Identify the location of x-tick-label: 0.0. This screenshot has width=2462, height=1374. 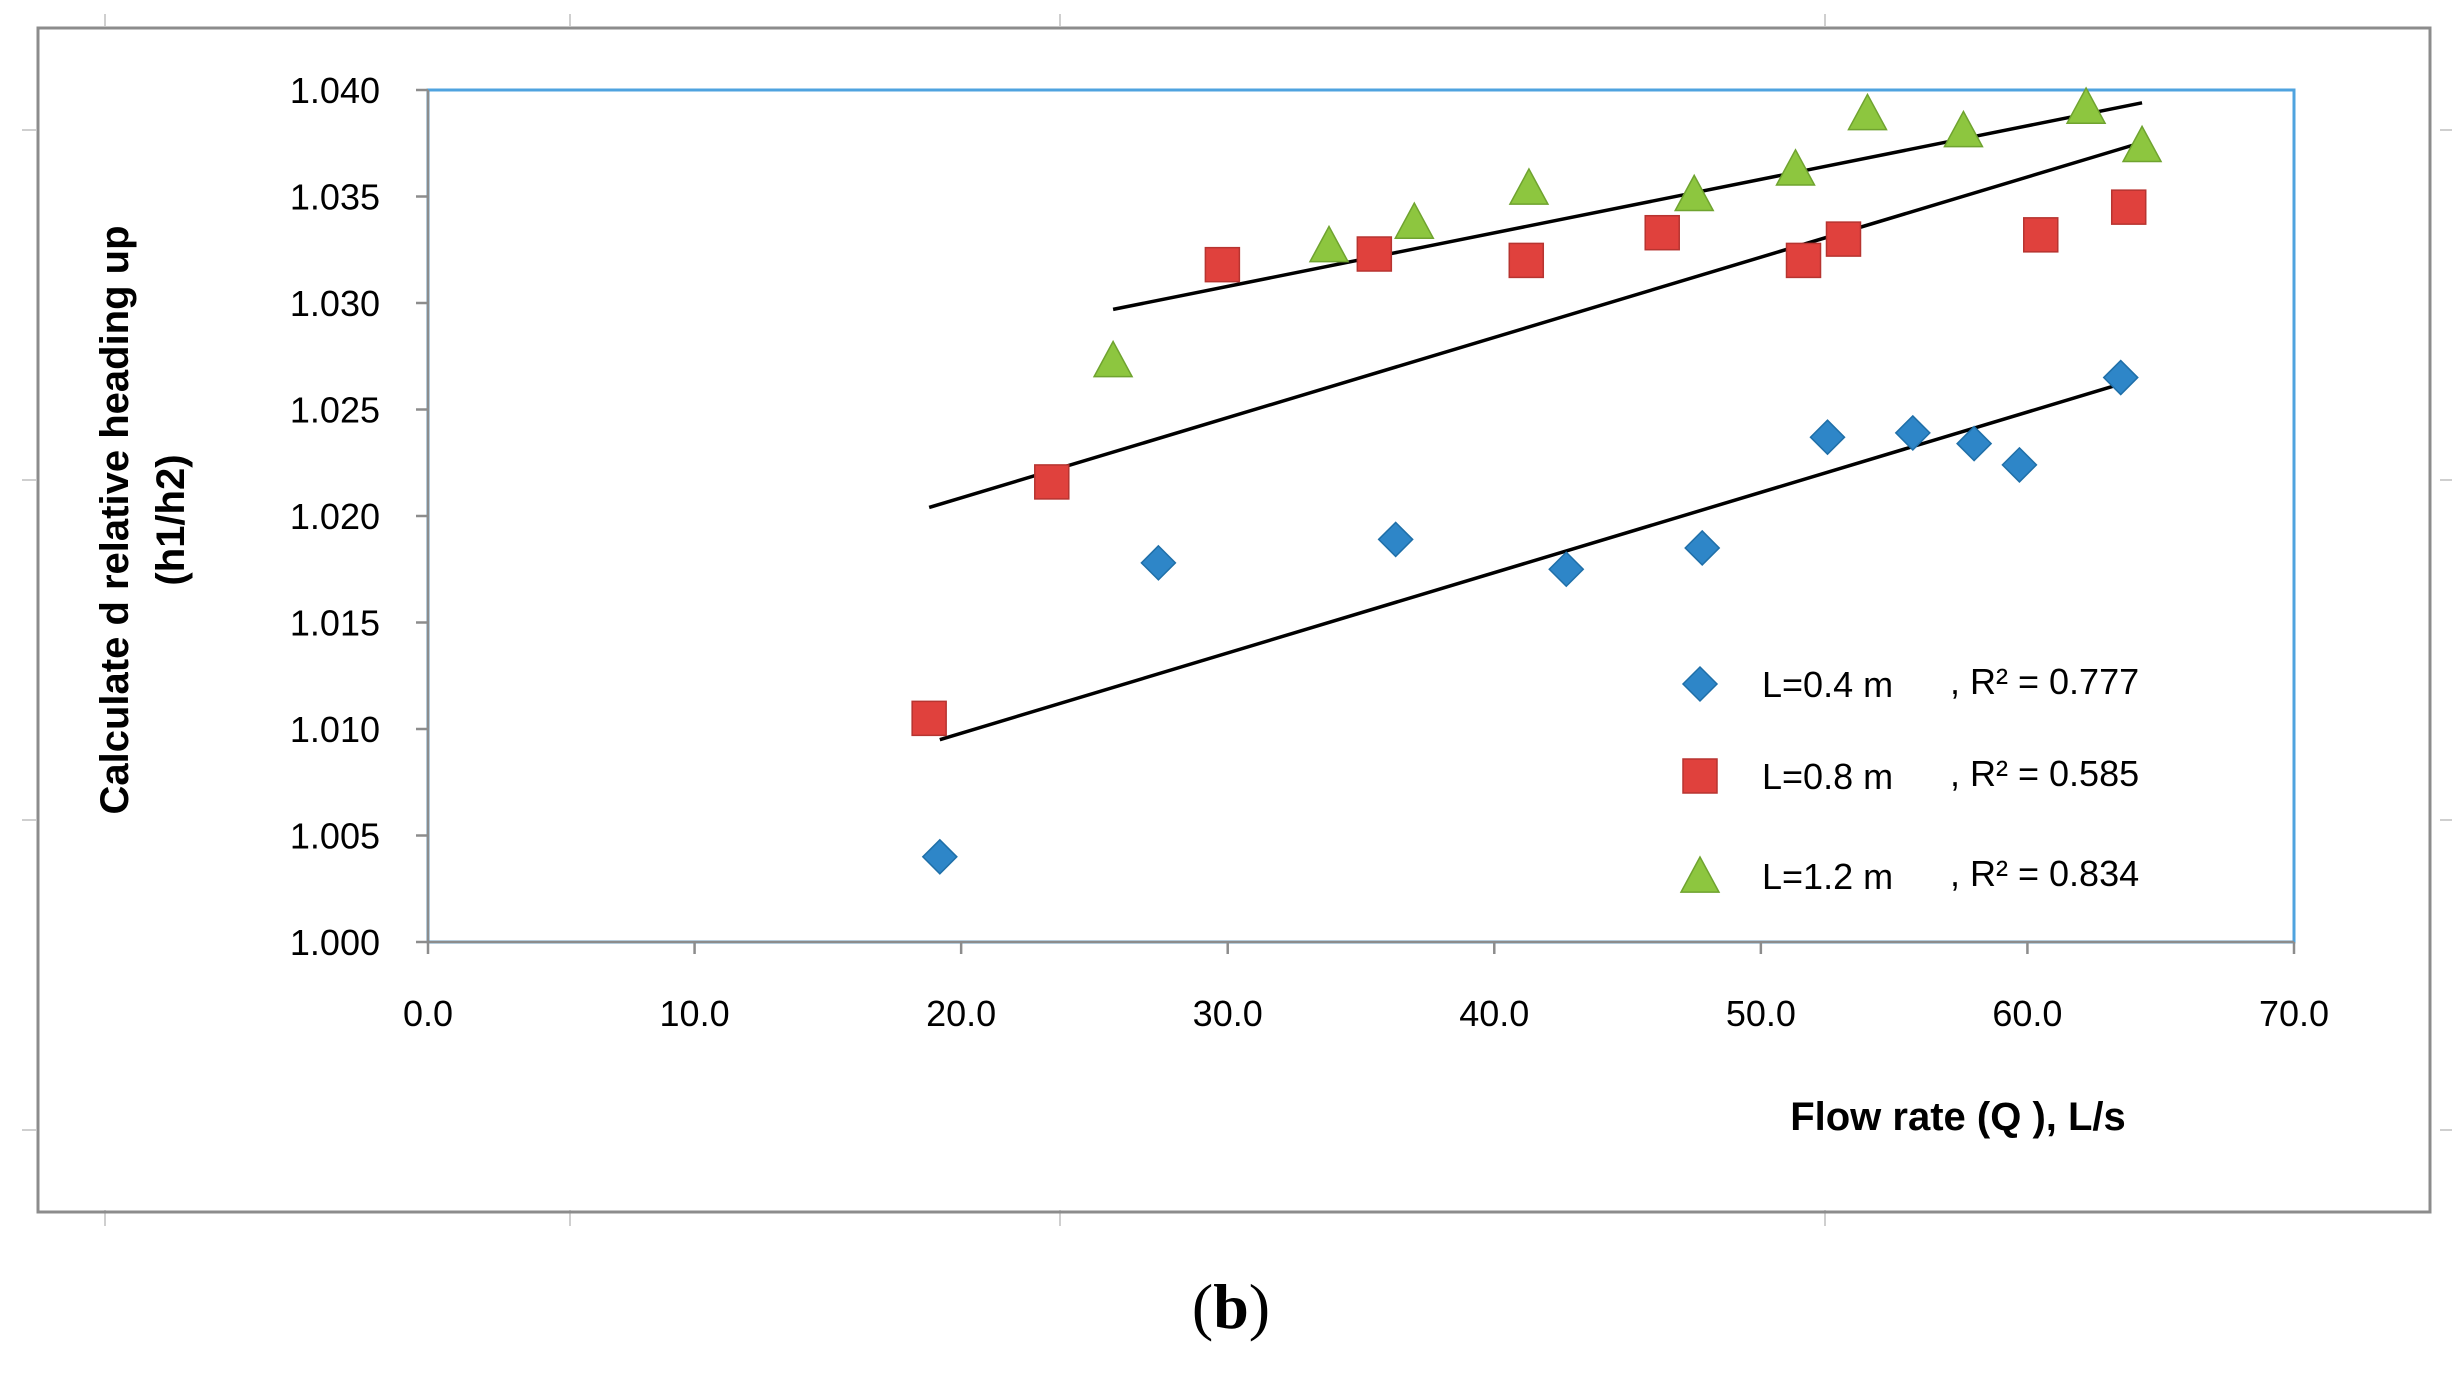
(428, 1013).